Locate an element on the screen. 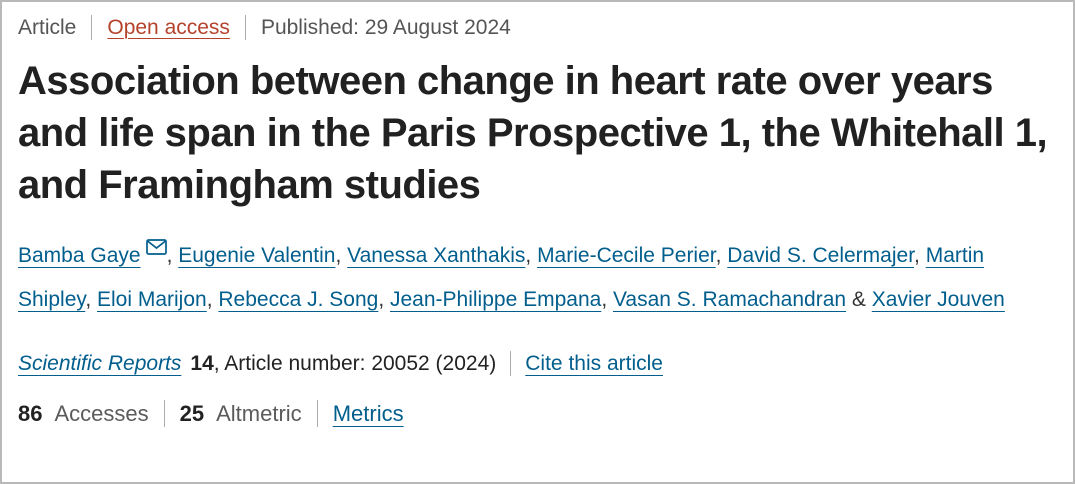 The height and width of the screenshot is (484, 1075). accesses-count: 86 is located at coordinates (30, 413).